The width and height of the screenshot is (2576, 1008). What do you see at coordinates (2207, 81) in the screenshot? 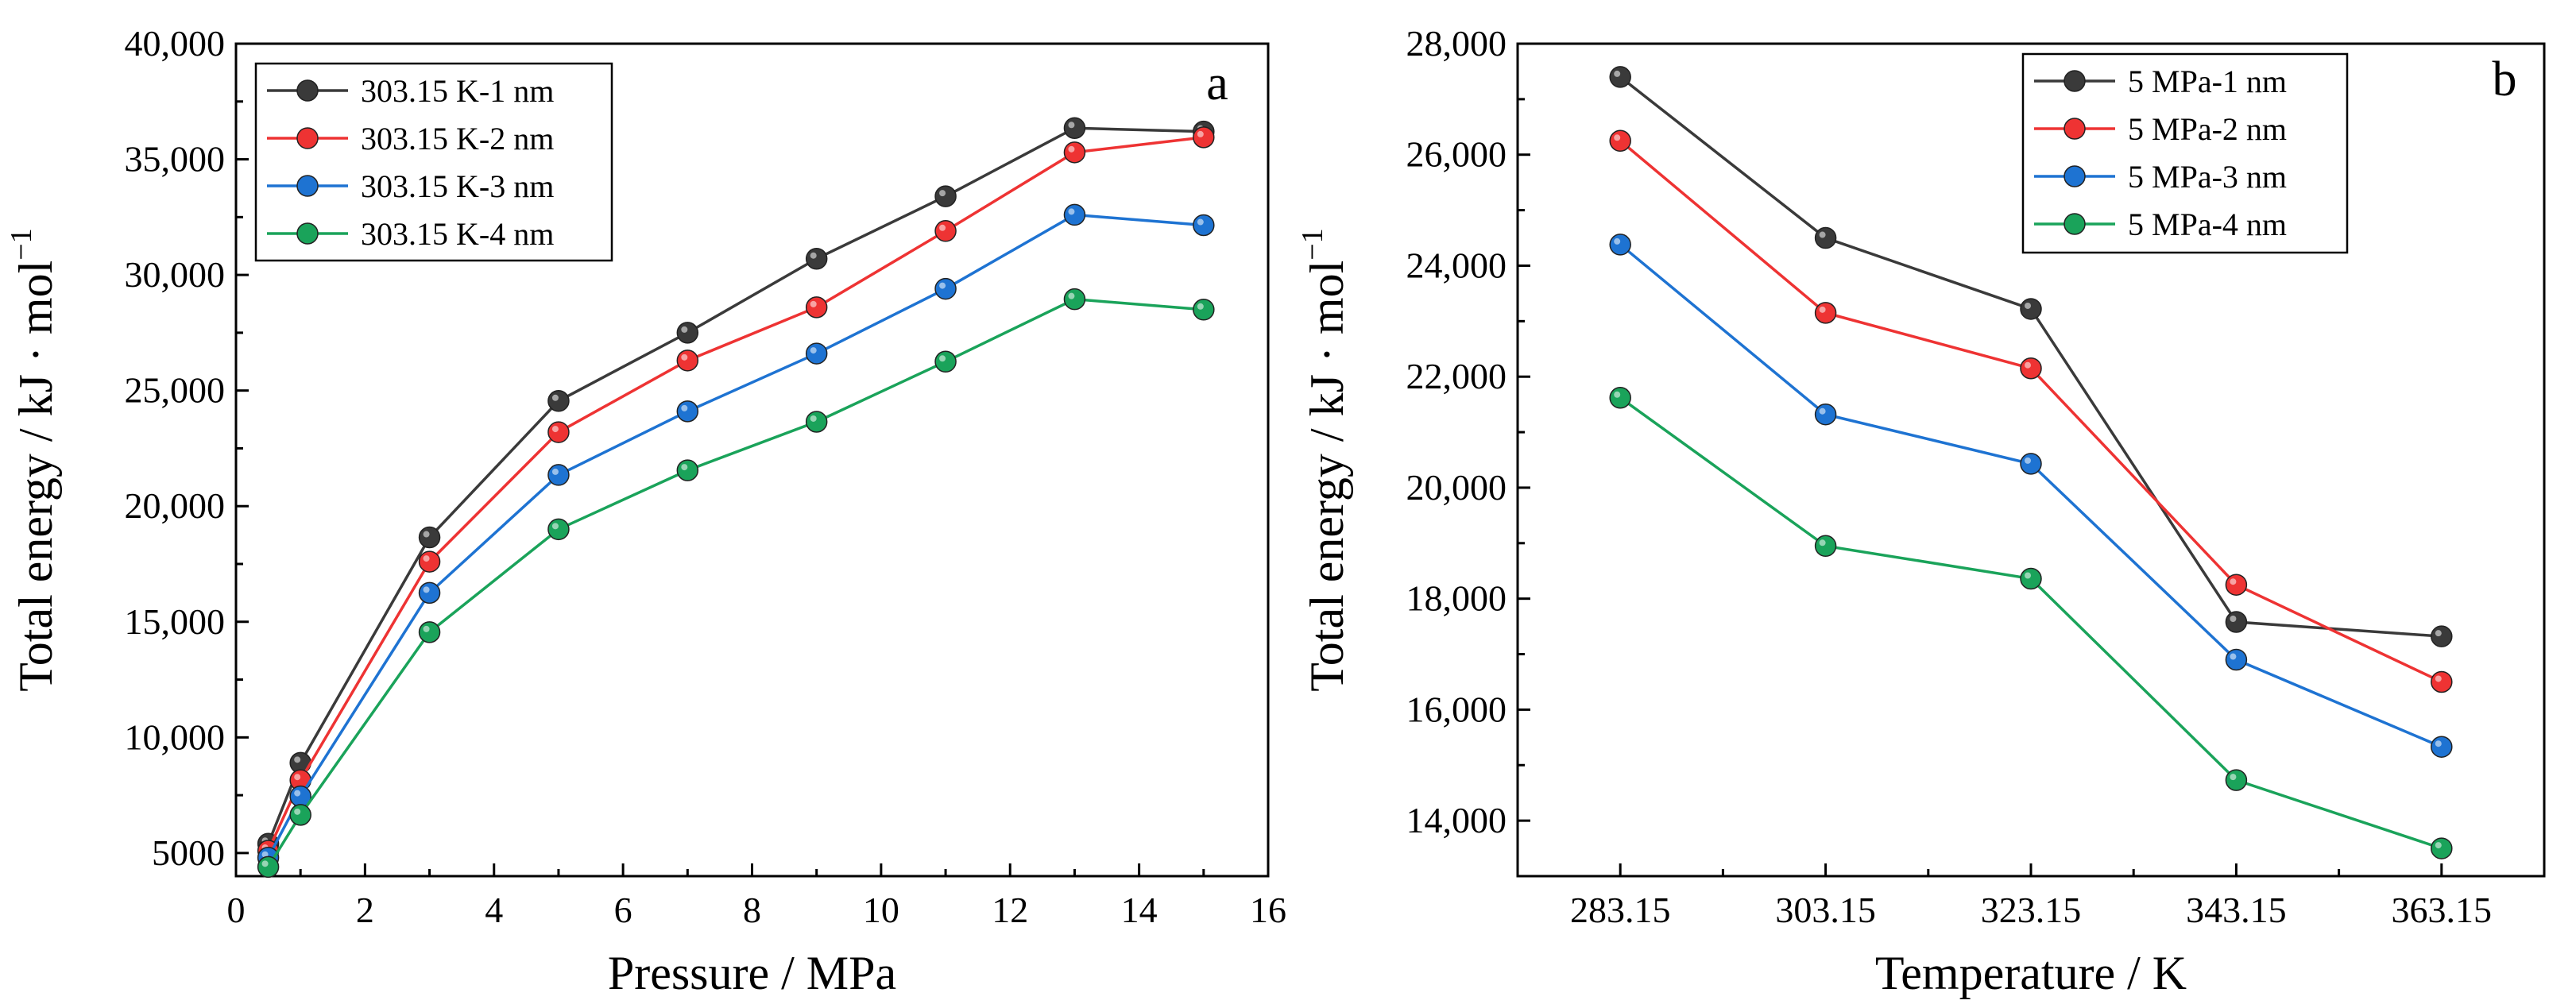
I see `legend-label: 5 MPa-1 nm` at bounding box center [2207, 81].